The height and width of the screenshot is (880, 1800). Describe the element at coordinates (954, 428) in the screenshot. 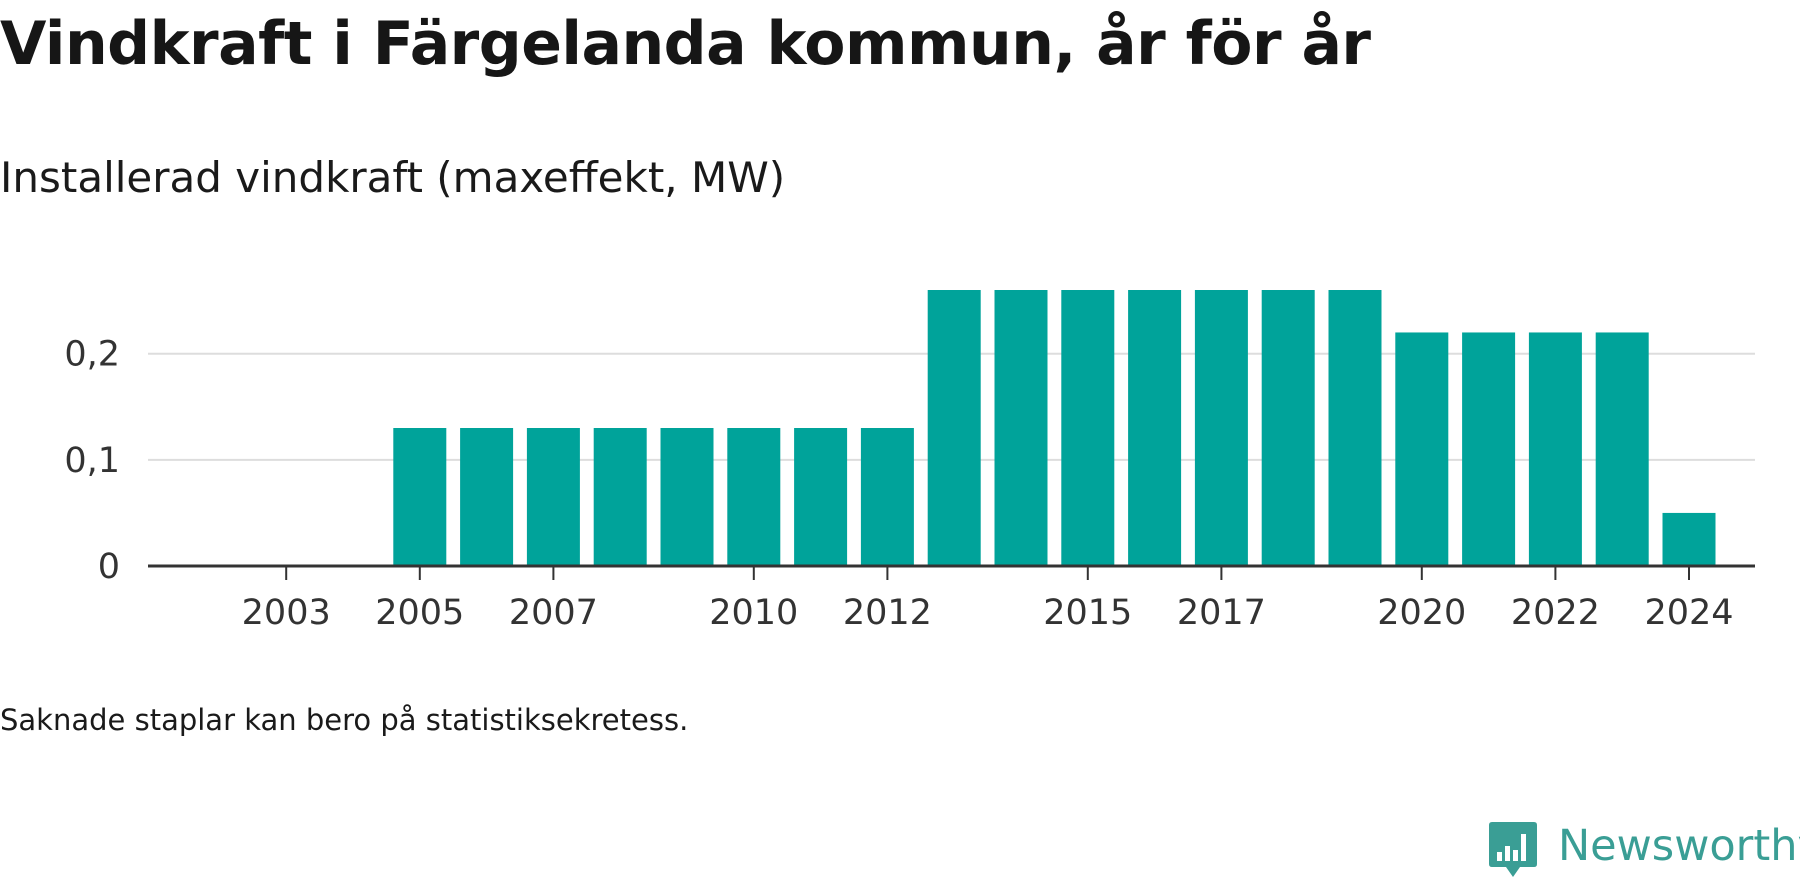

I see `bar-2013` at that location.